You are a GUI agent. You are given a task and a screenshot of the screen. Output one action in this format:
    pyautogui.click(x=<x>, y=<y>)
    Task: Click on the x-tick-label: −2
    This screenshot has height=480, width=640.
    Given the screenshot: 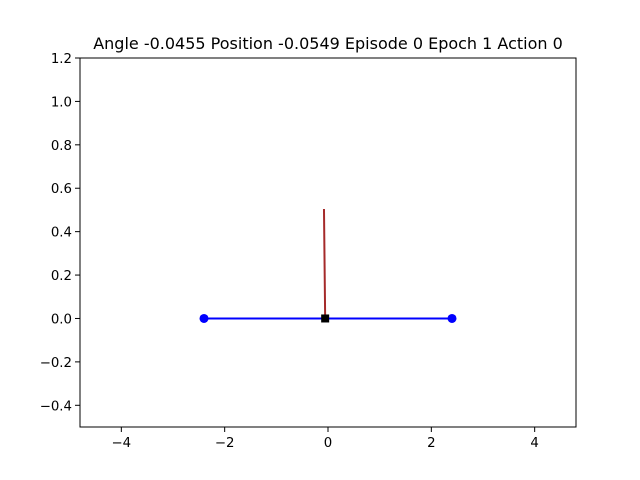 What is the action you would take?
    pyautogui.click(x=225, y=443)
    